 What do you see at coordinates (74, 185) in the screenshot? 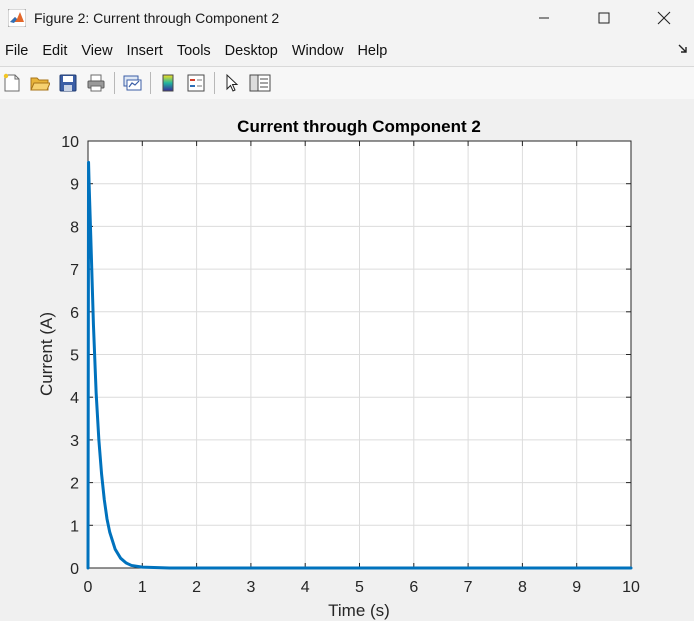
I see `y-tick-label: 9` at bounding box center [74, 185].